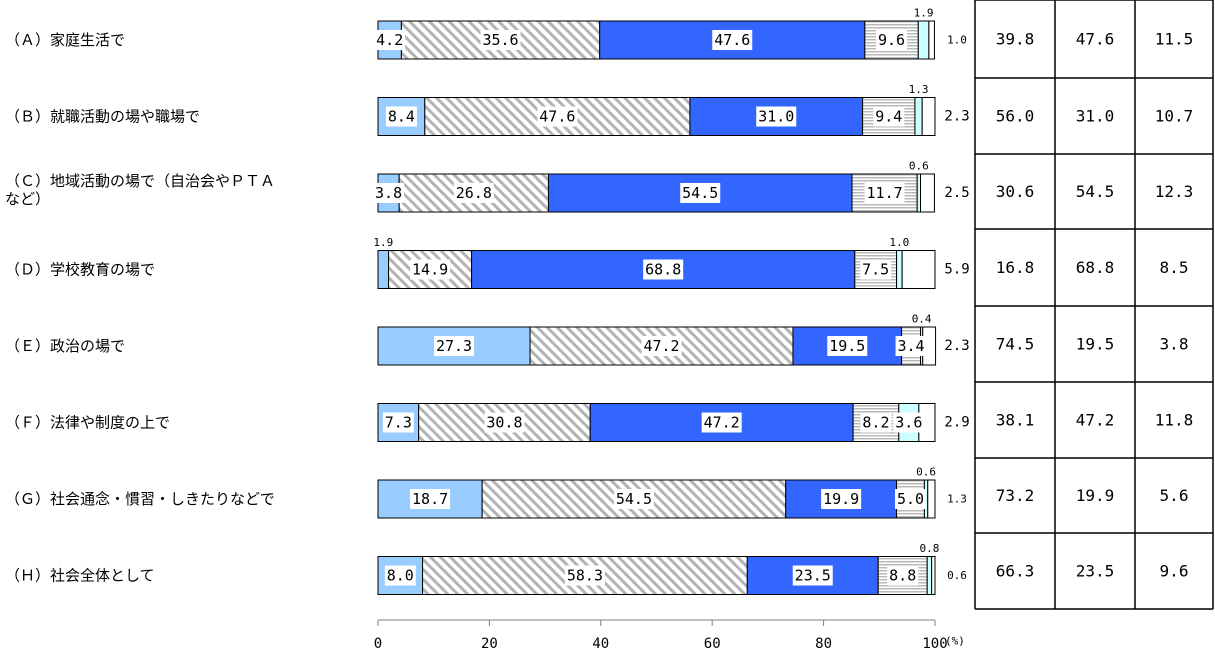 Image resolution: width=1215 pixels, height=654 pixels. Describe the element at coordinates (378, 644) in the screenshot. I see `x-tick-label: 0` at that location.